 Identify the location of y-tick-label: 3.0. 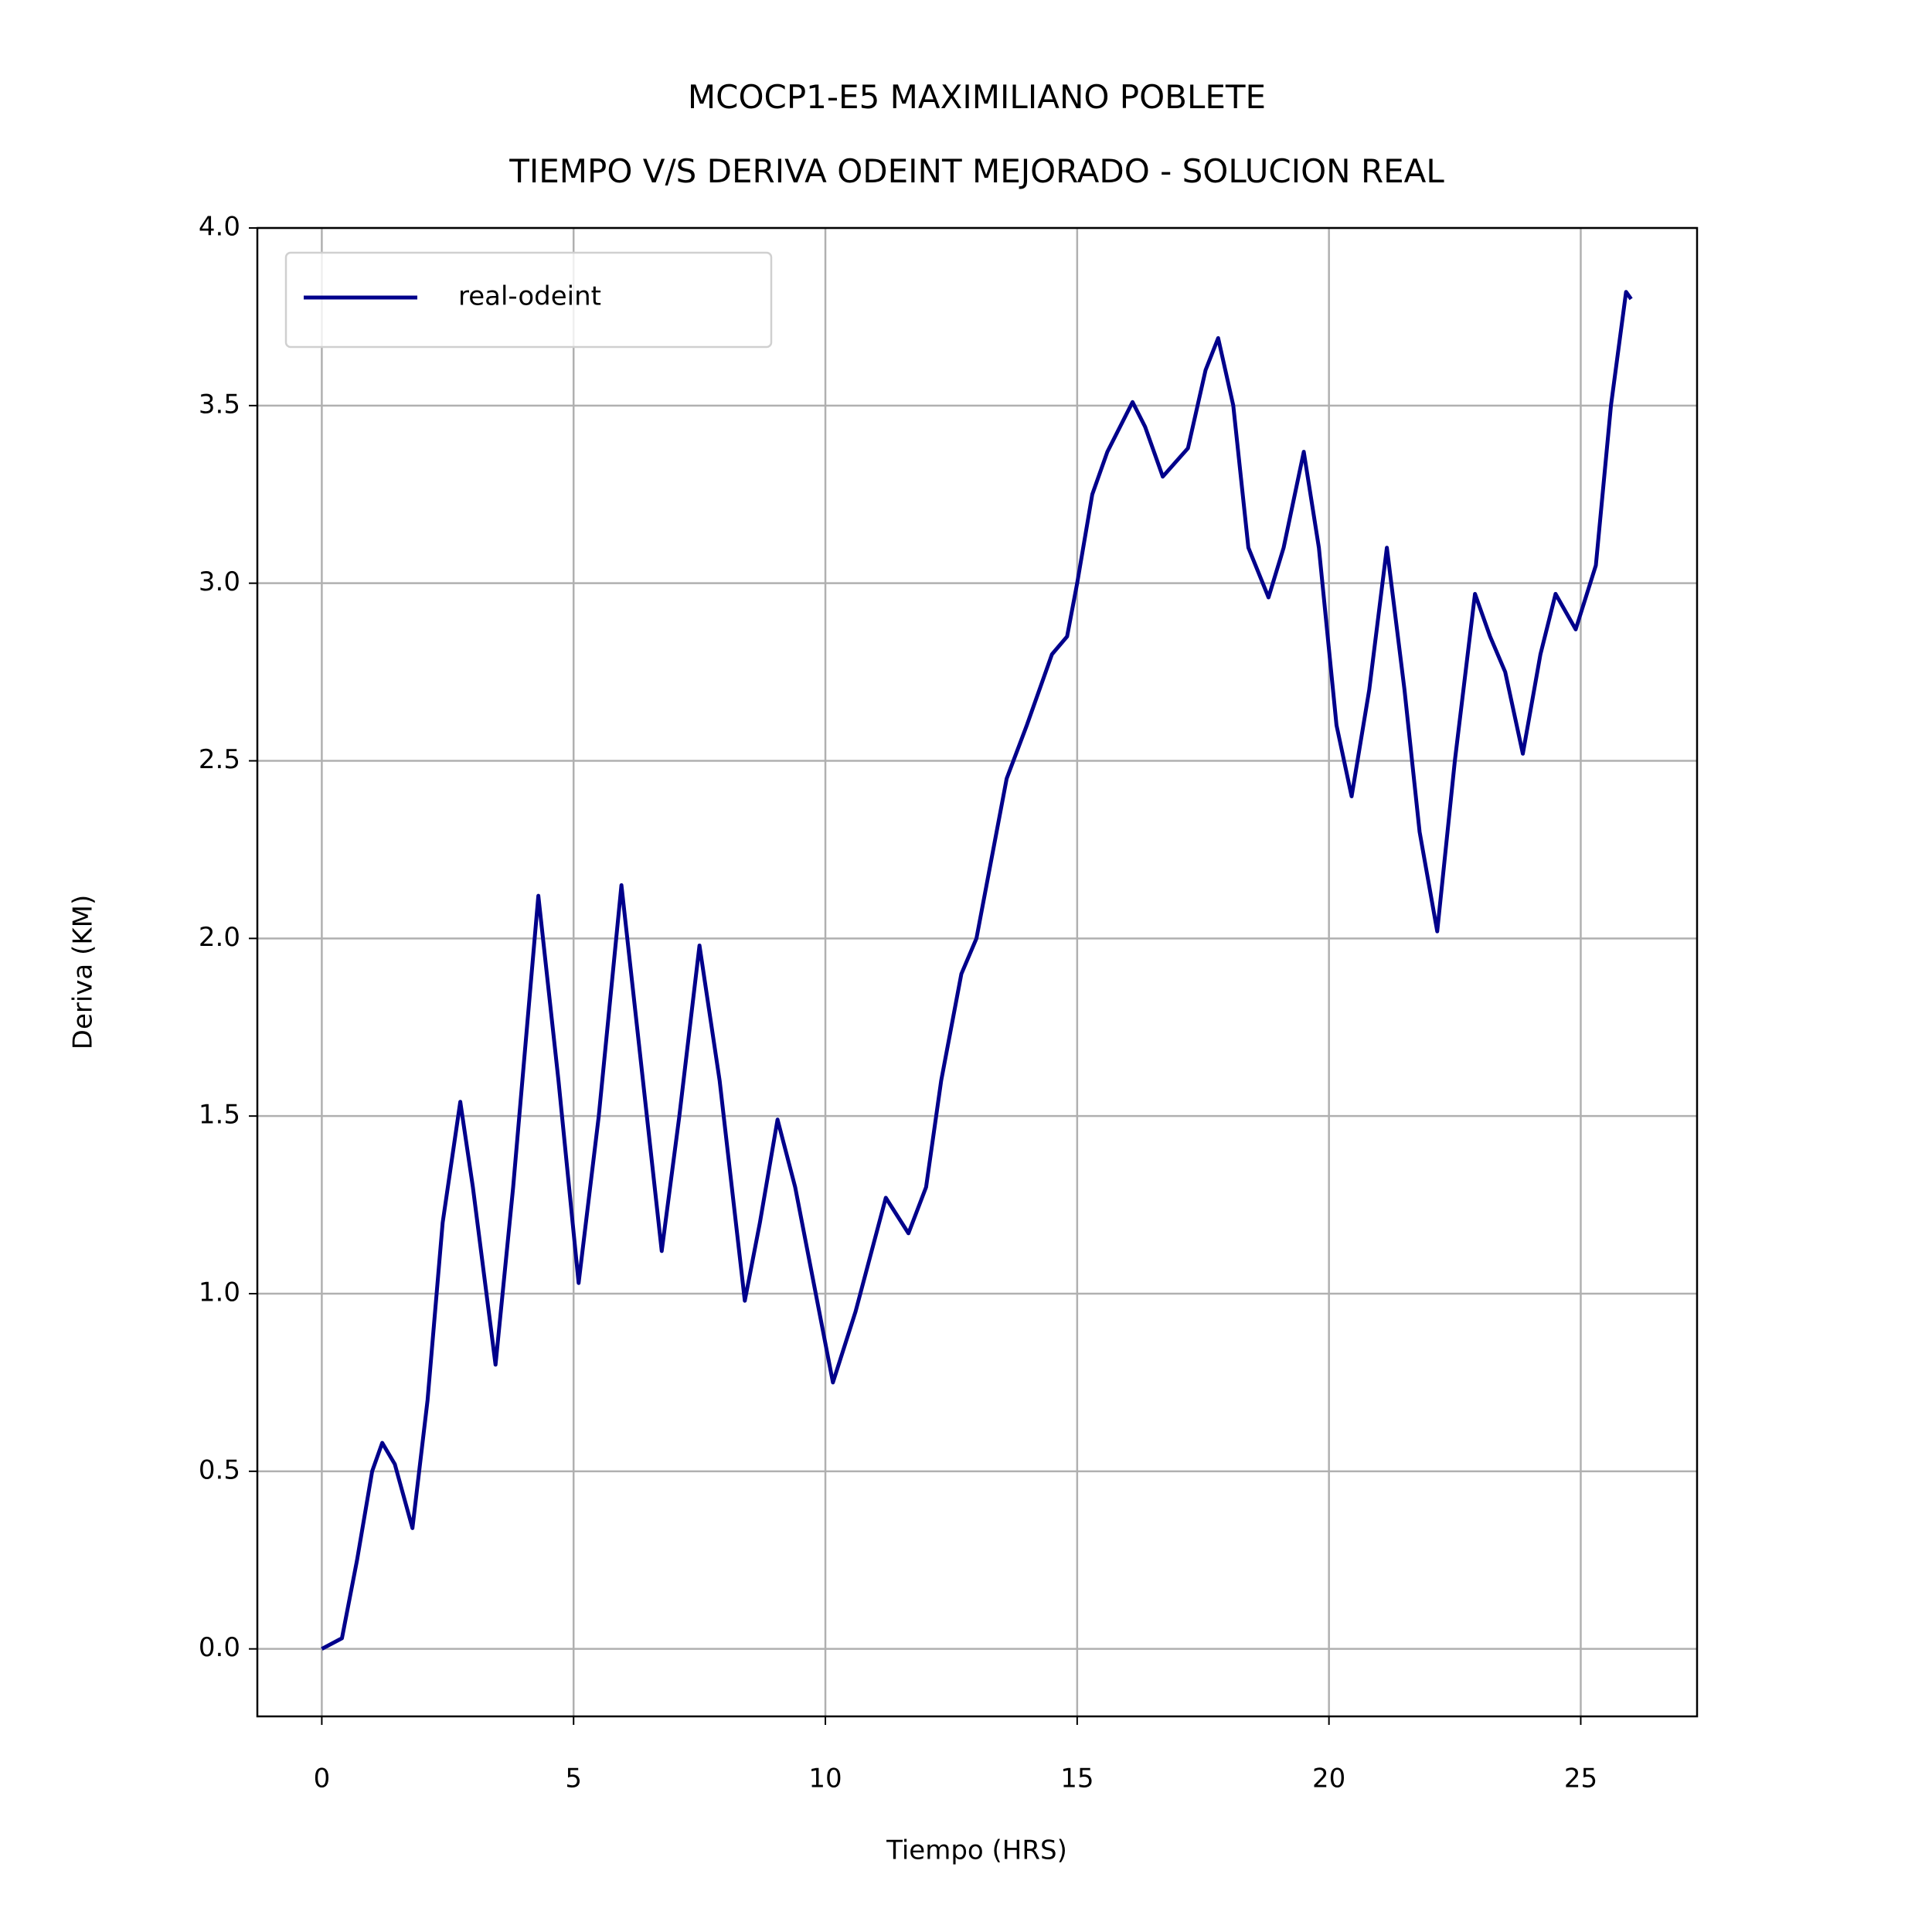
(220, 581).